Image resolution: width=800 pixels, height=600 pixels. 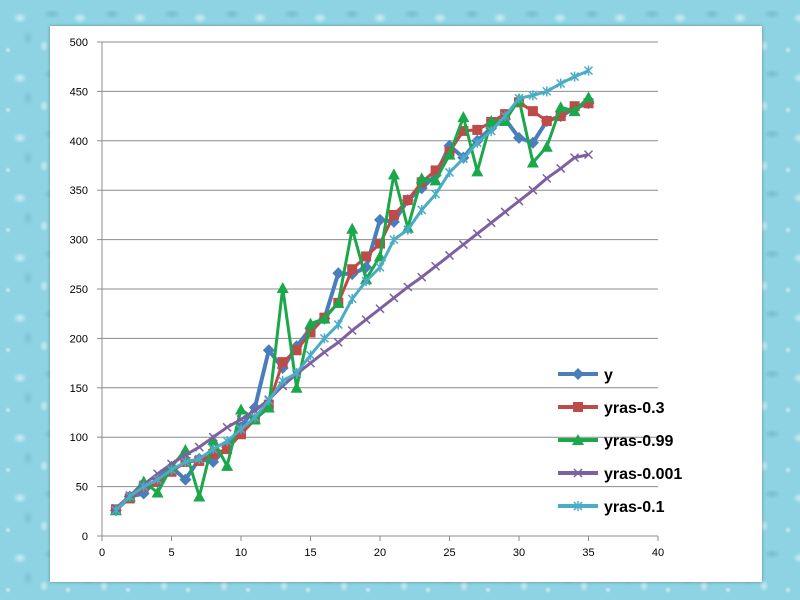 I want to click on y-tick-label: 300, so click(x=79, y=241).